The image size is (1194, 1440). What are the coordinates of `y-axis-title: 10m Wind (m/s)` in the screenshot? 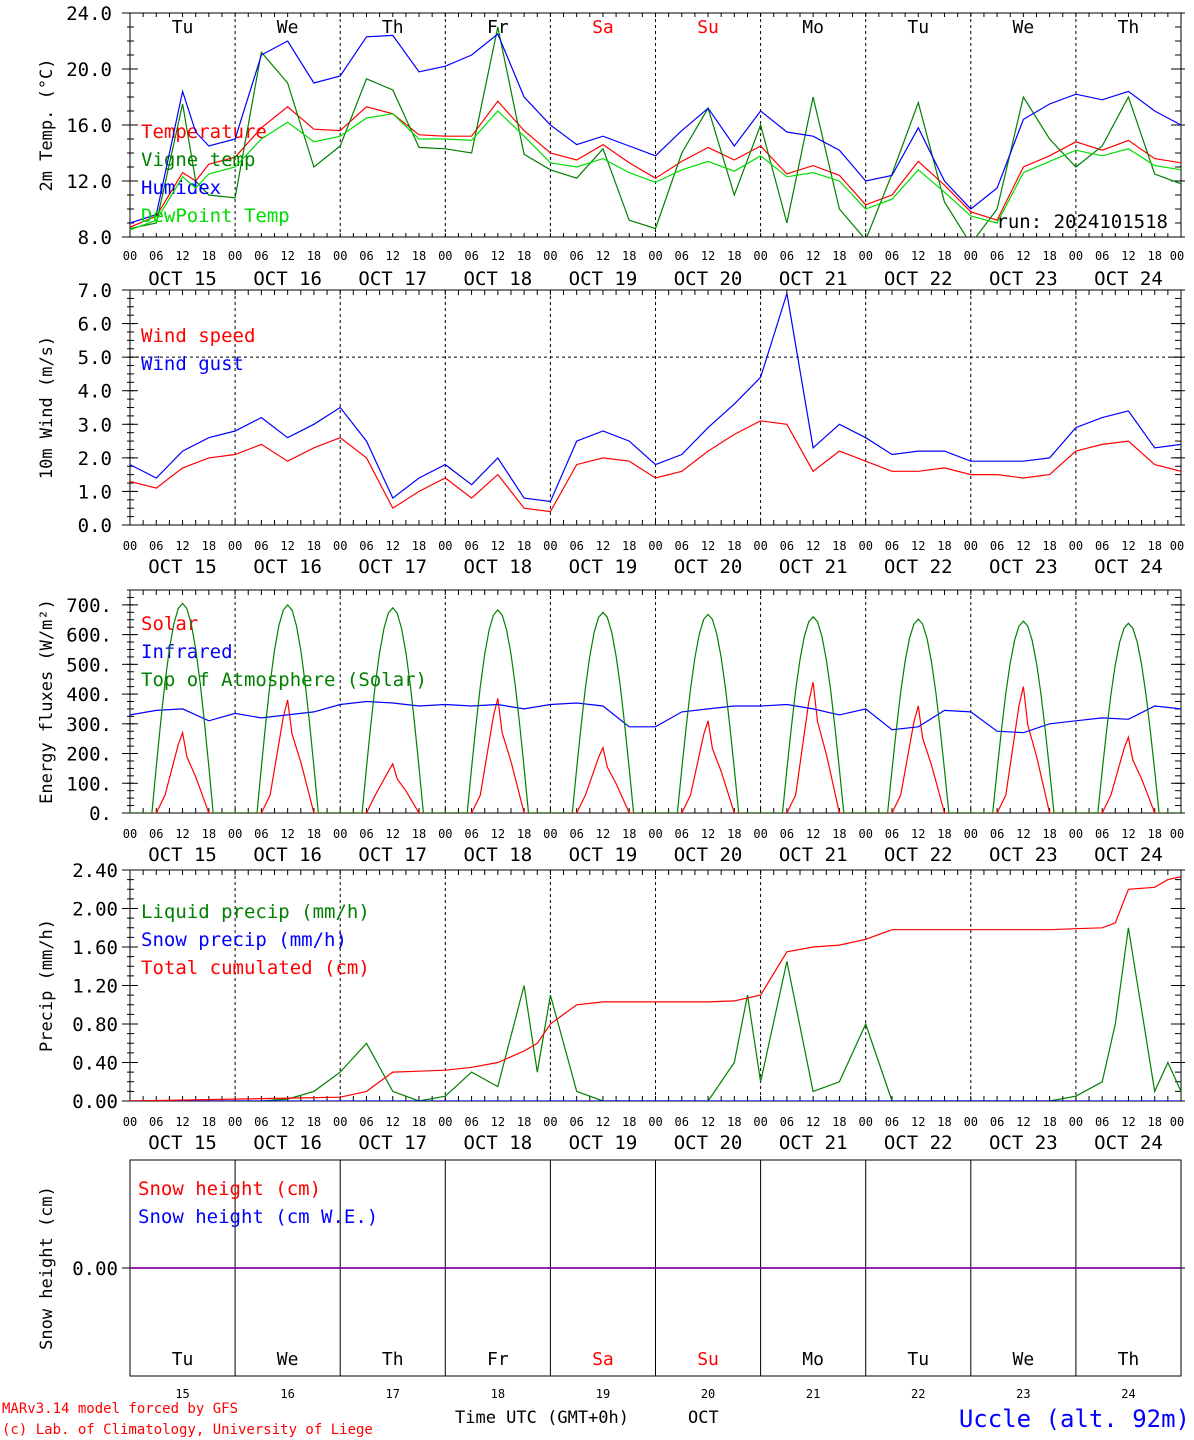 It's located at (47, 407).